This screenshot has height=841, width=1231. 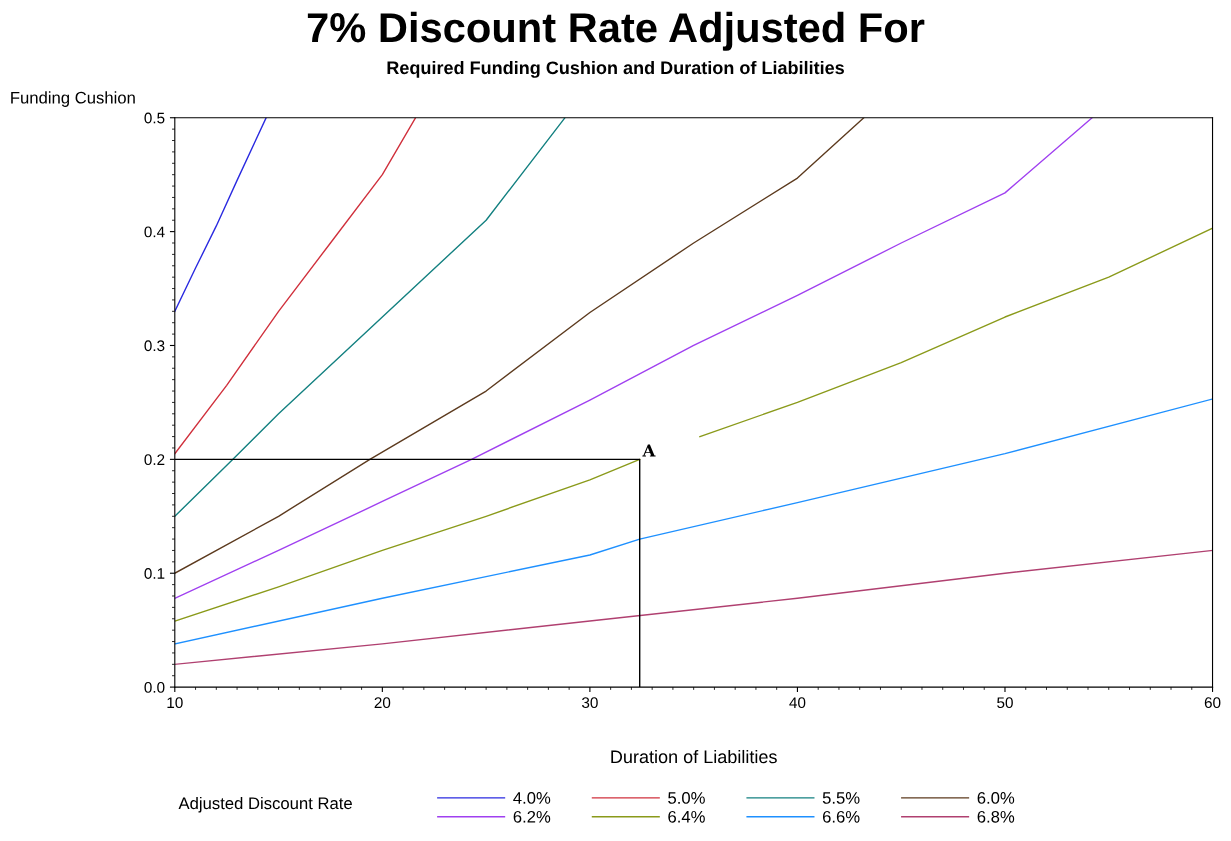 What do you see at coordinates (649, 450) in the screenshot?
I see `annotation: A` at bounding box center [649, 450].